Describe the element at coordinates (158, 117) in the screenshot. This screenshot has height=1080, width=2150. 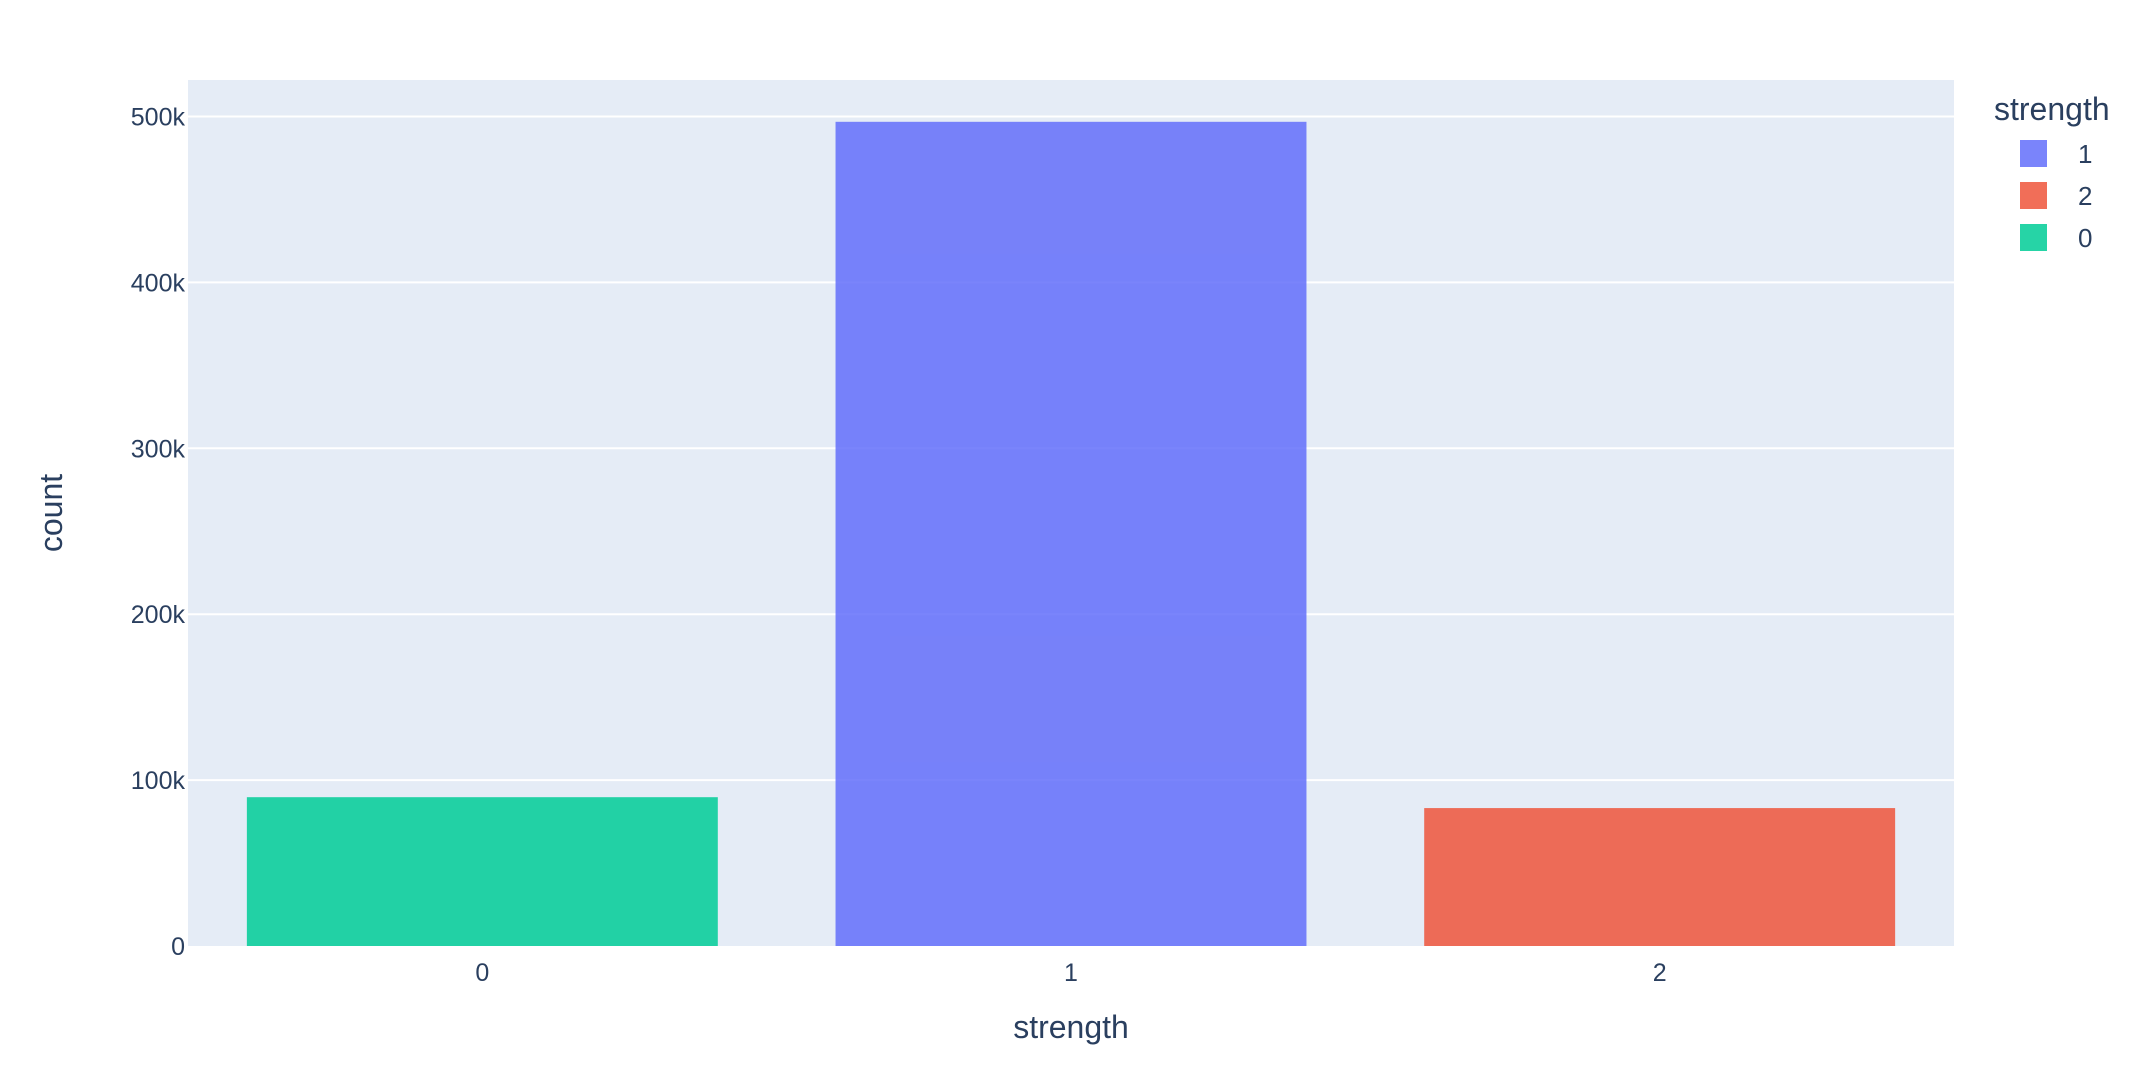
I see `y-tick-label: 500k` at that location.